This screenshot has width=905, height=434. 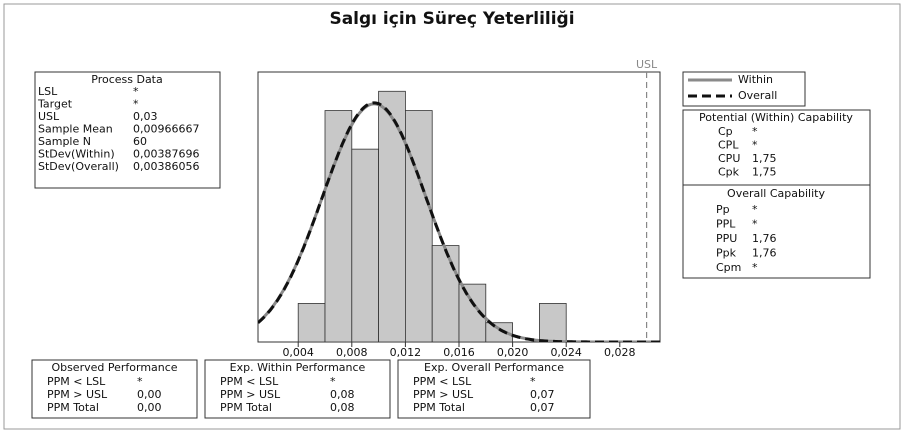 What do you see at coordinates (566, 352) in the screenshot?
I see `x-tick-label: 0,024` at bounding box center [566, 352].